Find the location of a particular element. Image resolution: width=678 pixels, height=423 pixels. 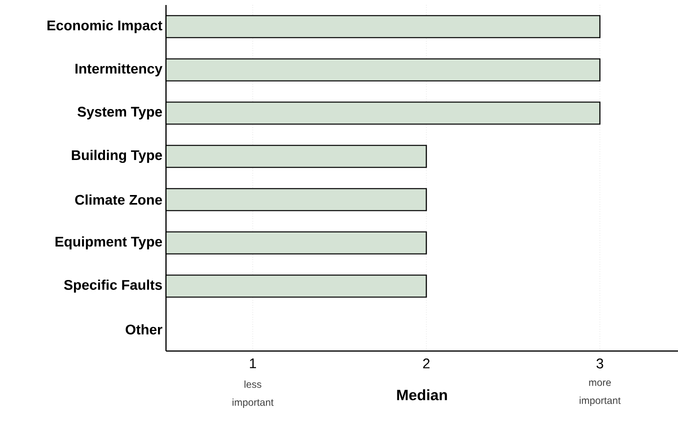

y-tick-label: Intermittency is located at coordinates (119, 69).